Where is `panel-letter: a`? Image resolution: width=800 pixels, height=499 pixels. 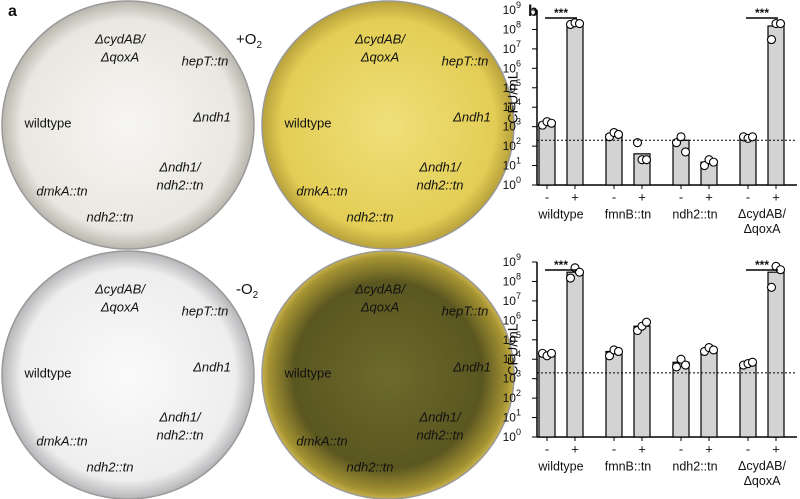 panel-letter: a is located at coordinates (12, 11).